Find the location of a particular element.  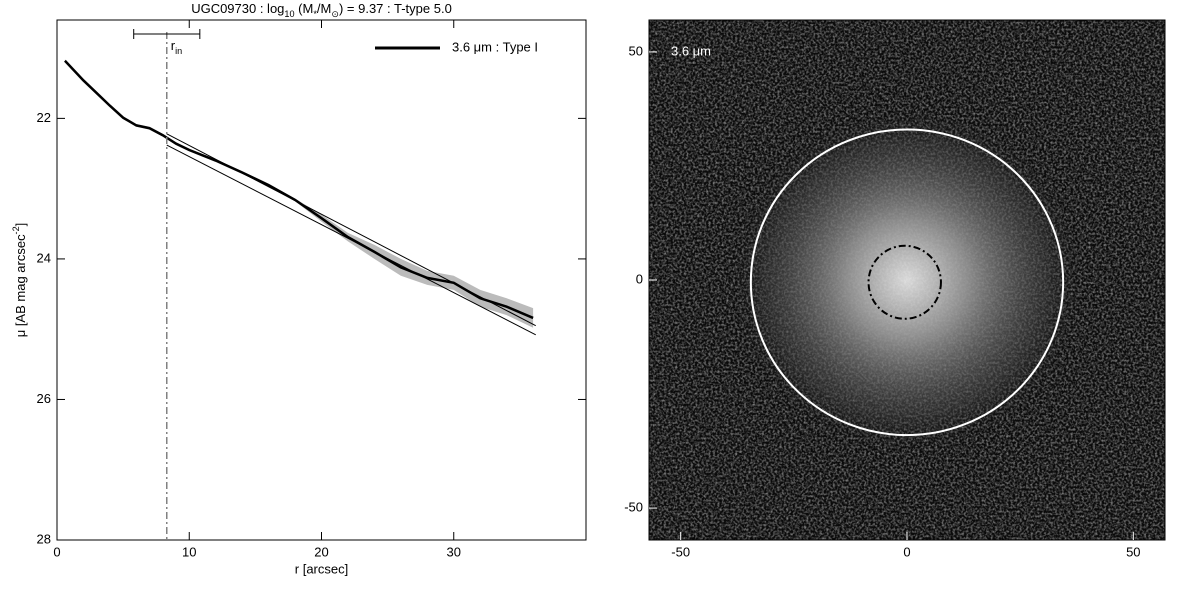

x-tick-label: 30 is located at coordinates (454, 551).